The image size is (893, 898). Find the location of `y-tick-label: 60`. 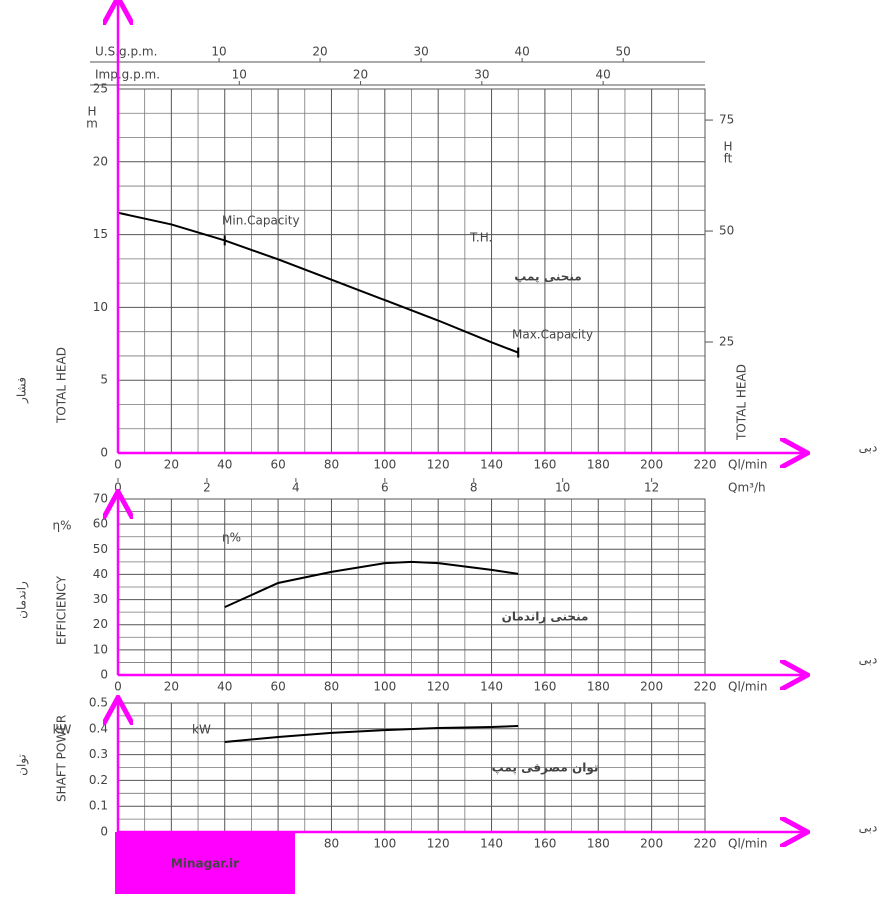

y-tick-label: 60 is located at coordinates (100, 524).